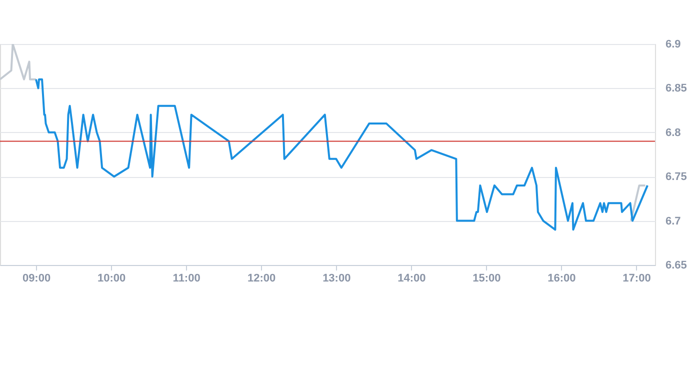 The height and width of the screenshot is (365, 693). What do you see at coordinates (262, 278) in the screenshot?
I see `x-tick-label: 12:00` at bounding box center [262, 278].